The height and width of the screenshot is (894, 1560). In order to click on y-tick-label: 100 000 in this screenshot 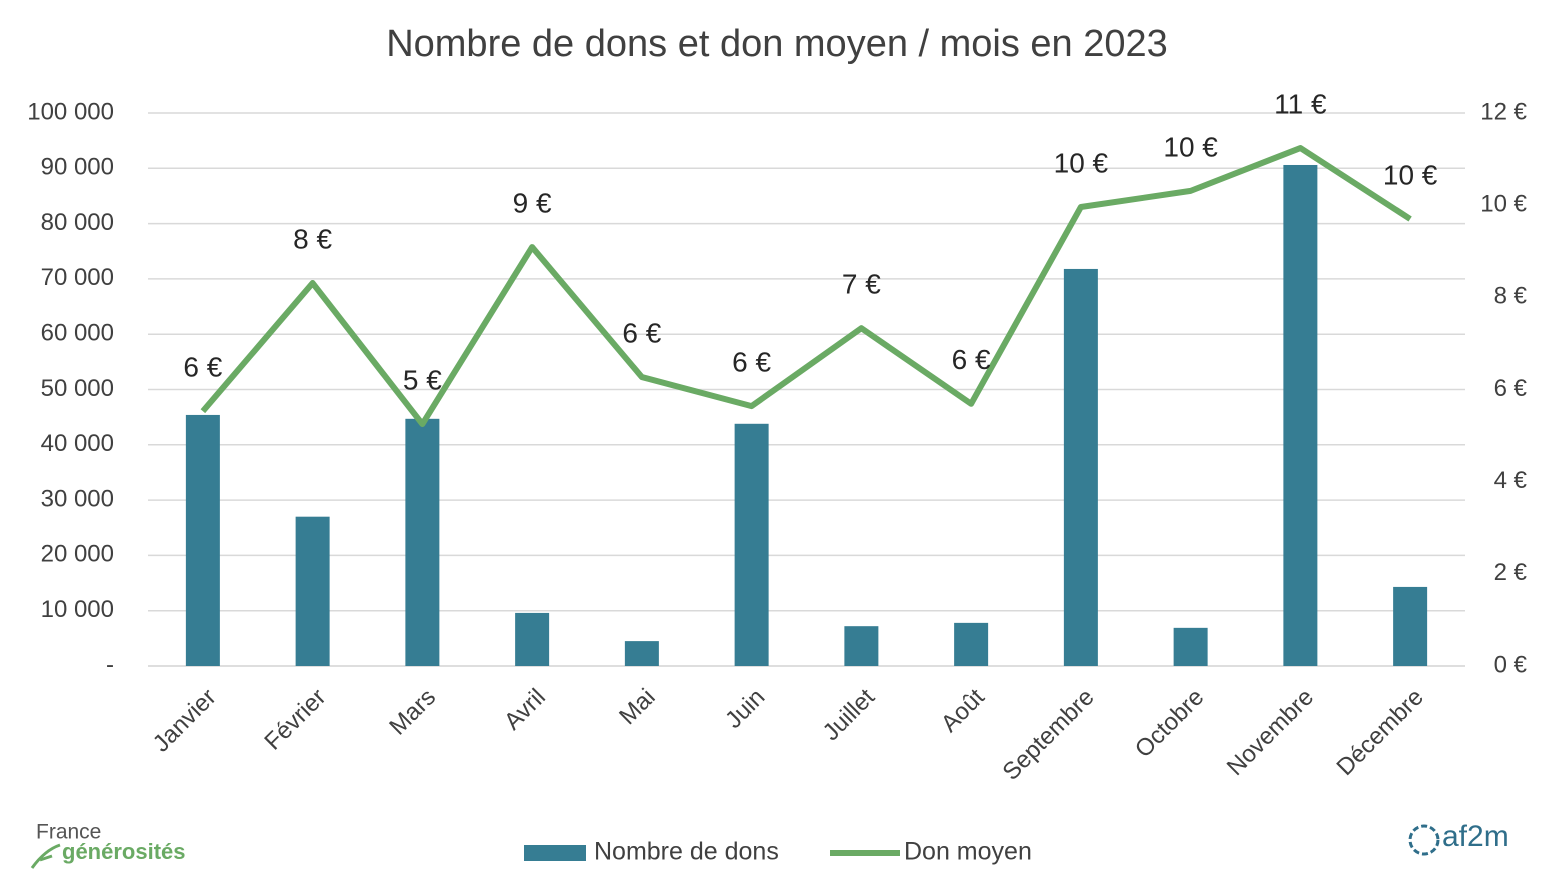, I will do `click(70, 111)`.